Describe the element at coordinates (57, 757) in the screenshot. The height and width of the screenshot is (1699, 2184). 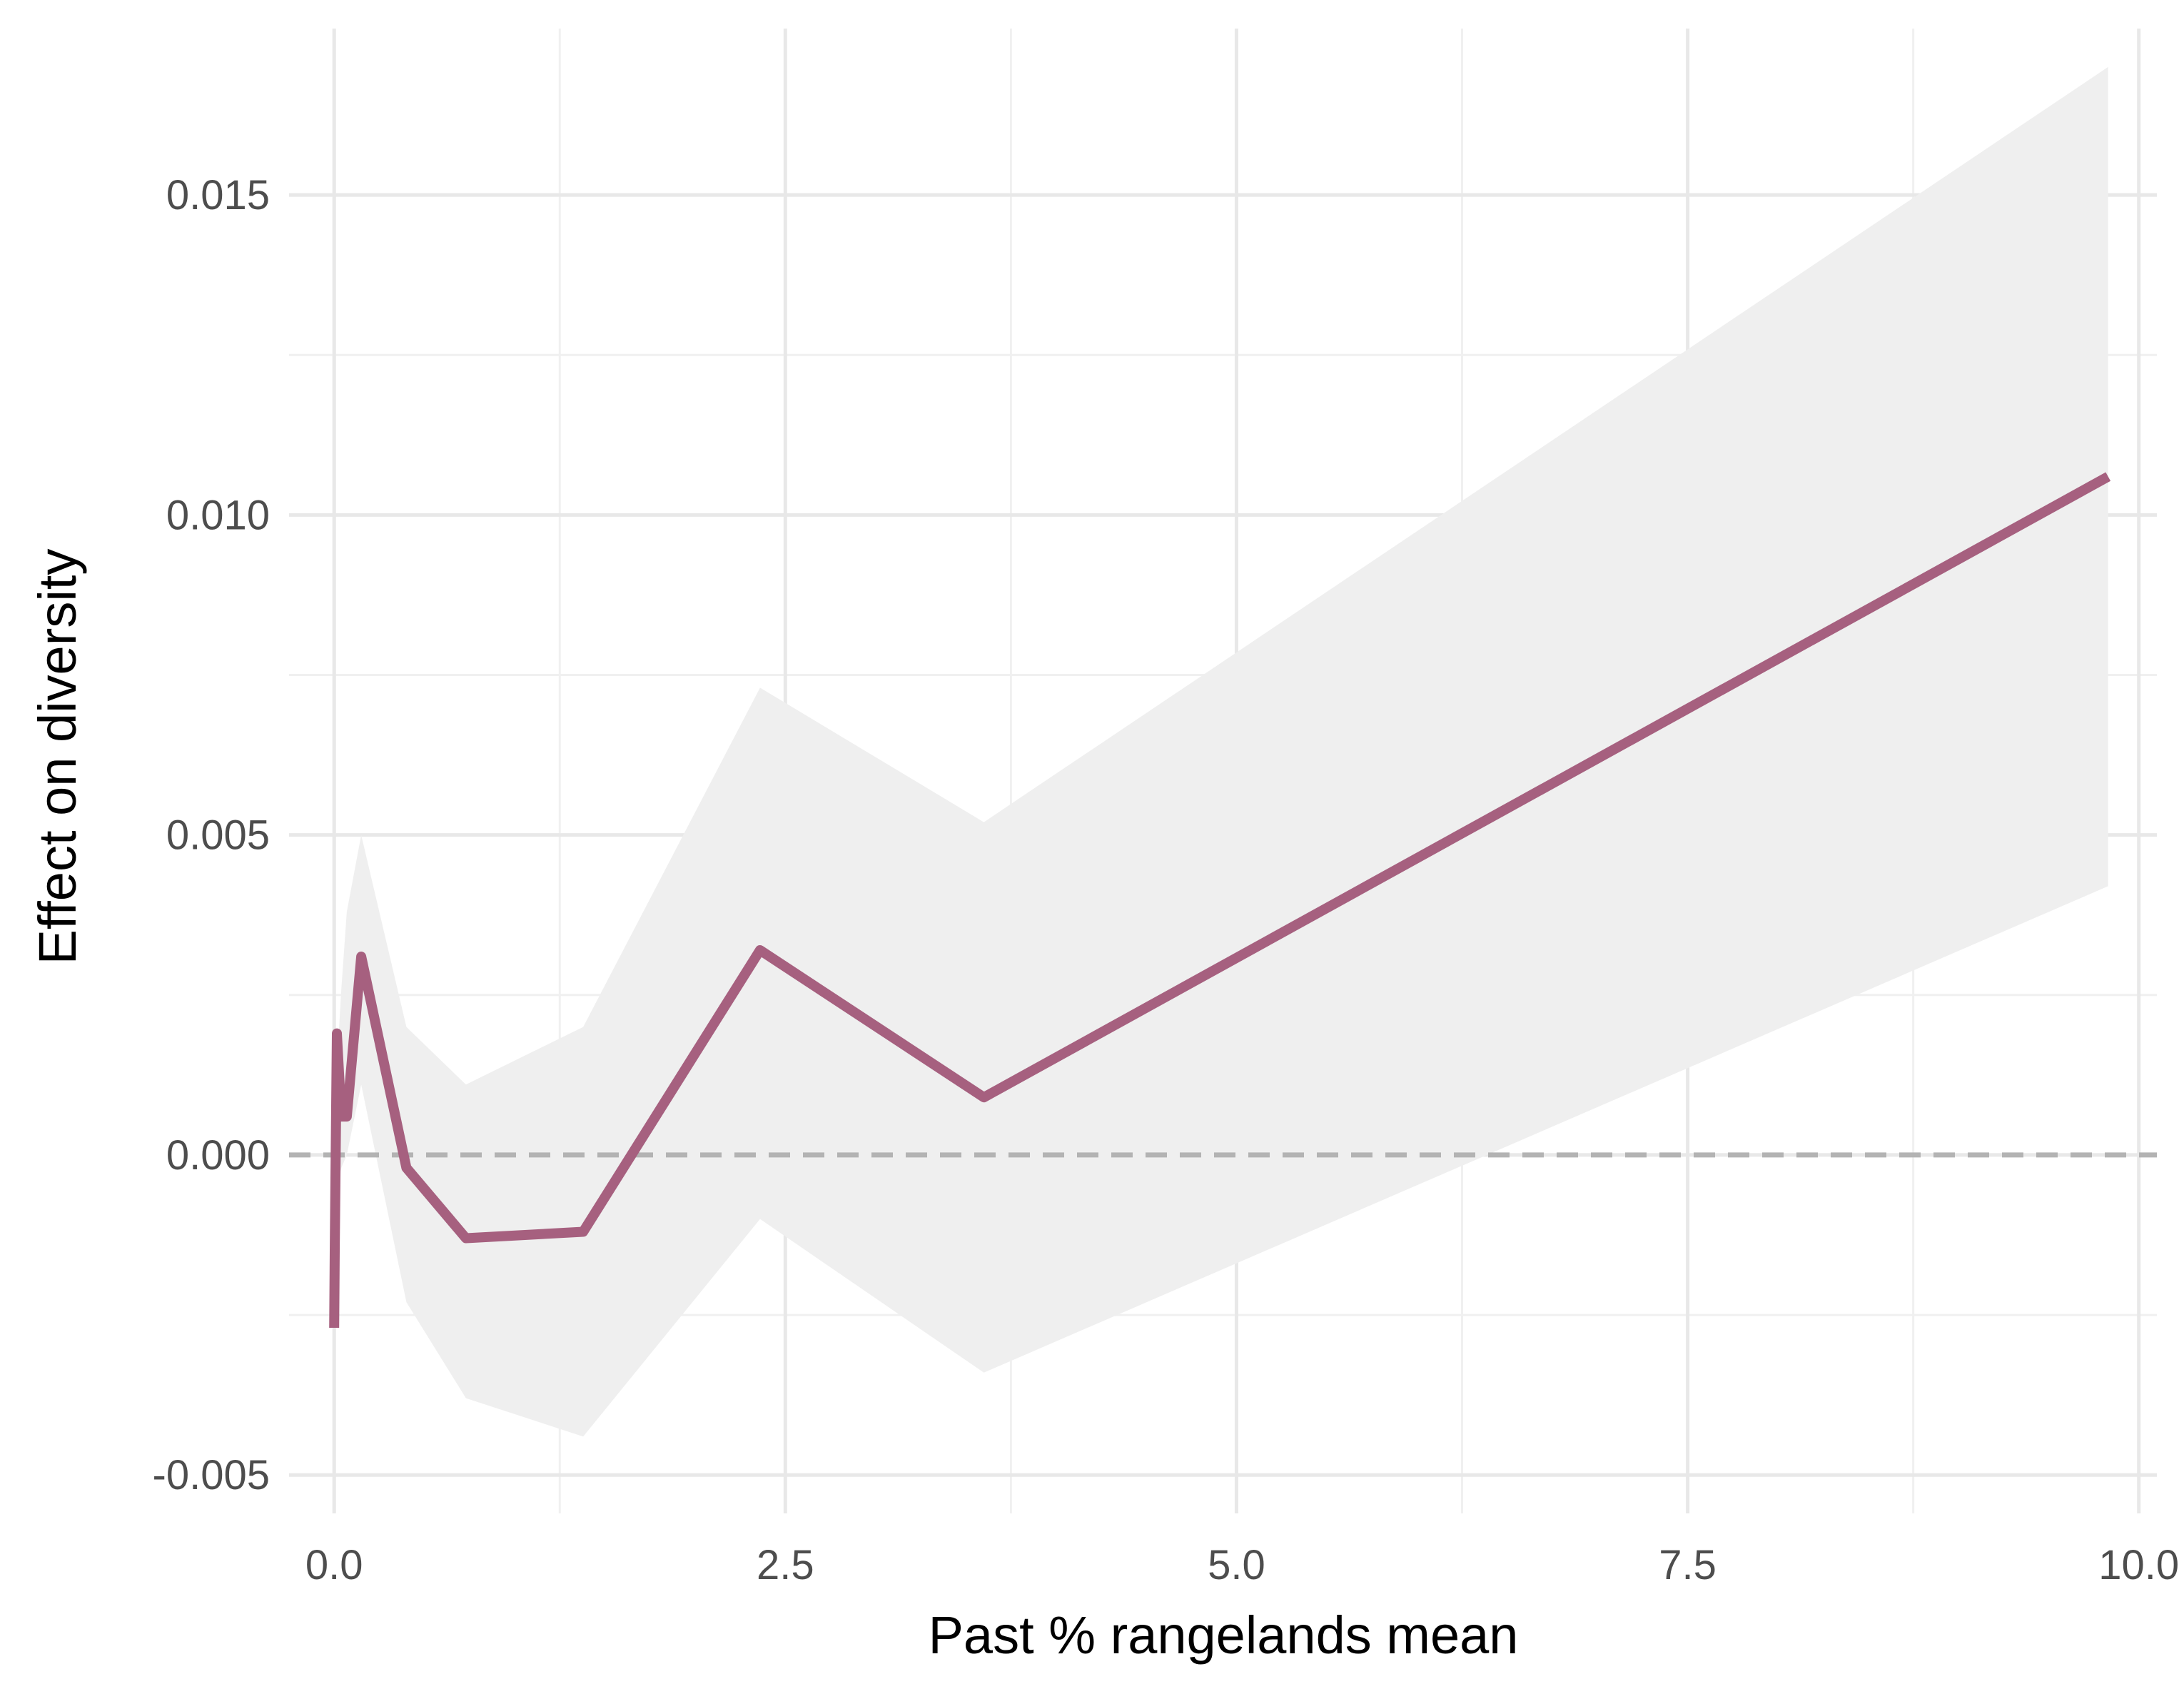
I see `y-axis-title: Effect on diversity` at that location.